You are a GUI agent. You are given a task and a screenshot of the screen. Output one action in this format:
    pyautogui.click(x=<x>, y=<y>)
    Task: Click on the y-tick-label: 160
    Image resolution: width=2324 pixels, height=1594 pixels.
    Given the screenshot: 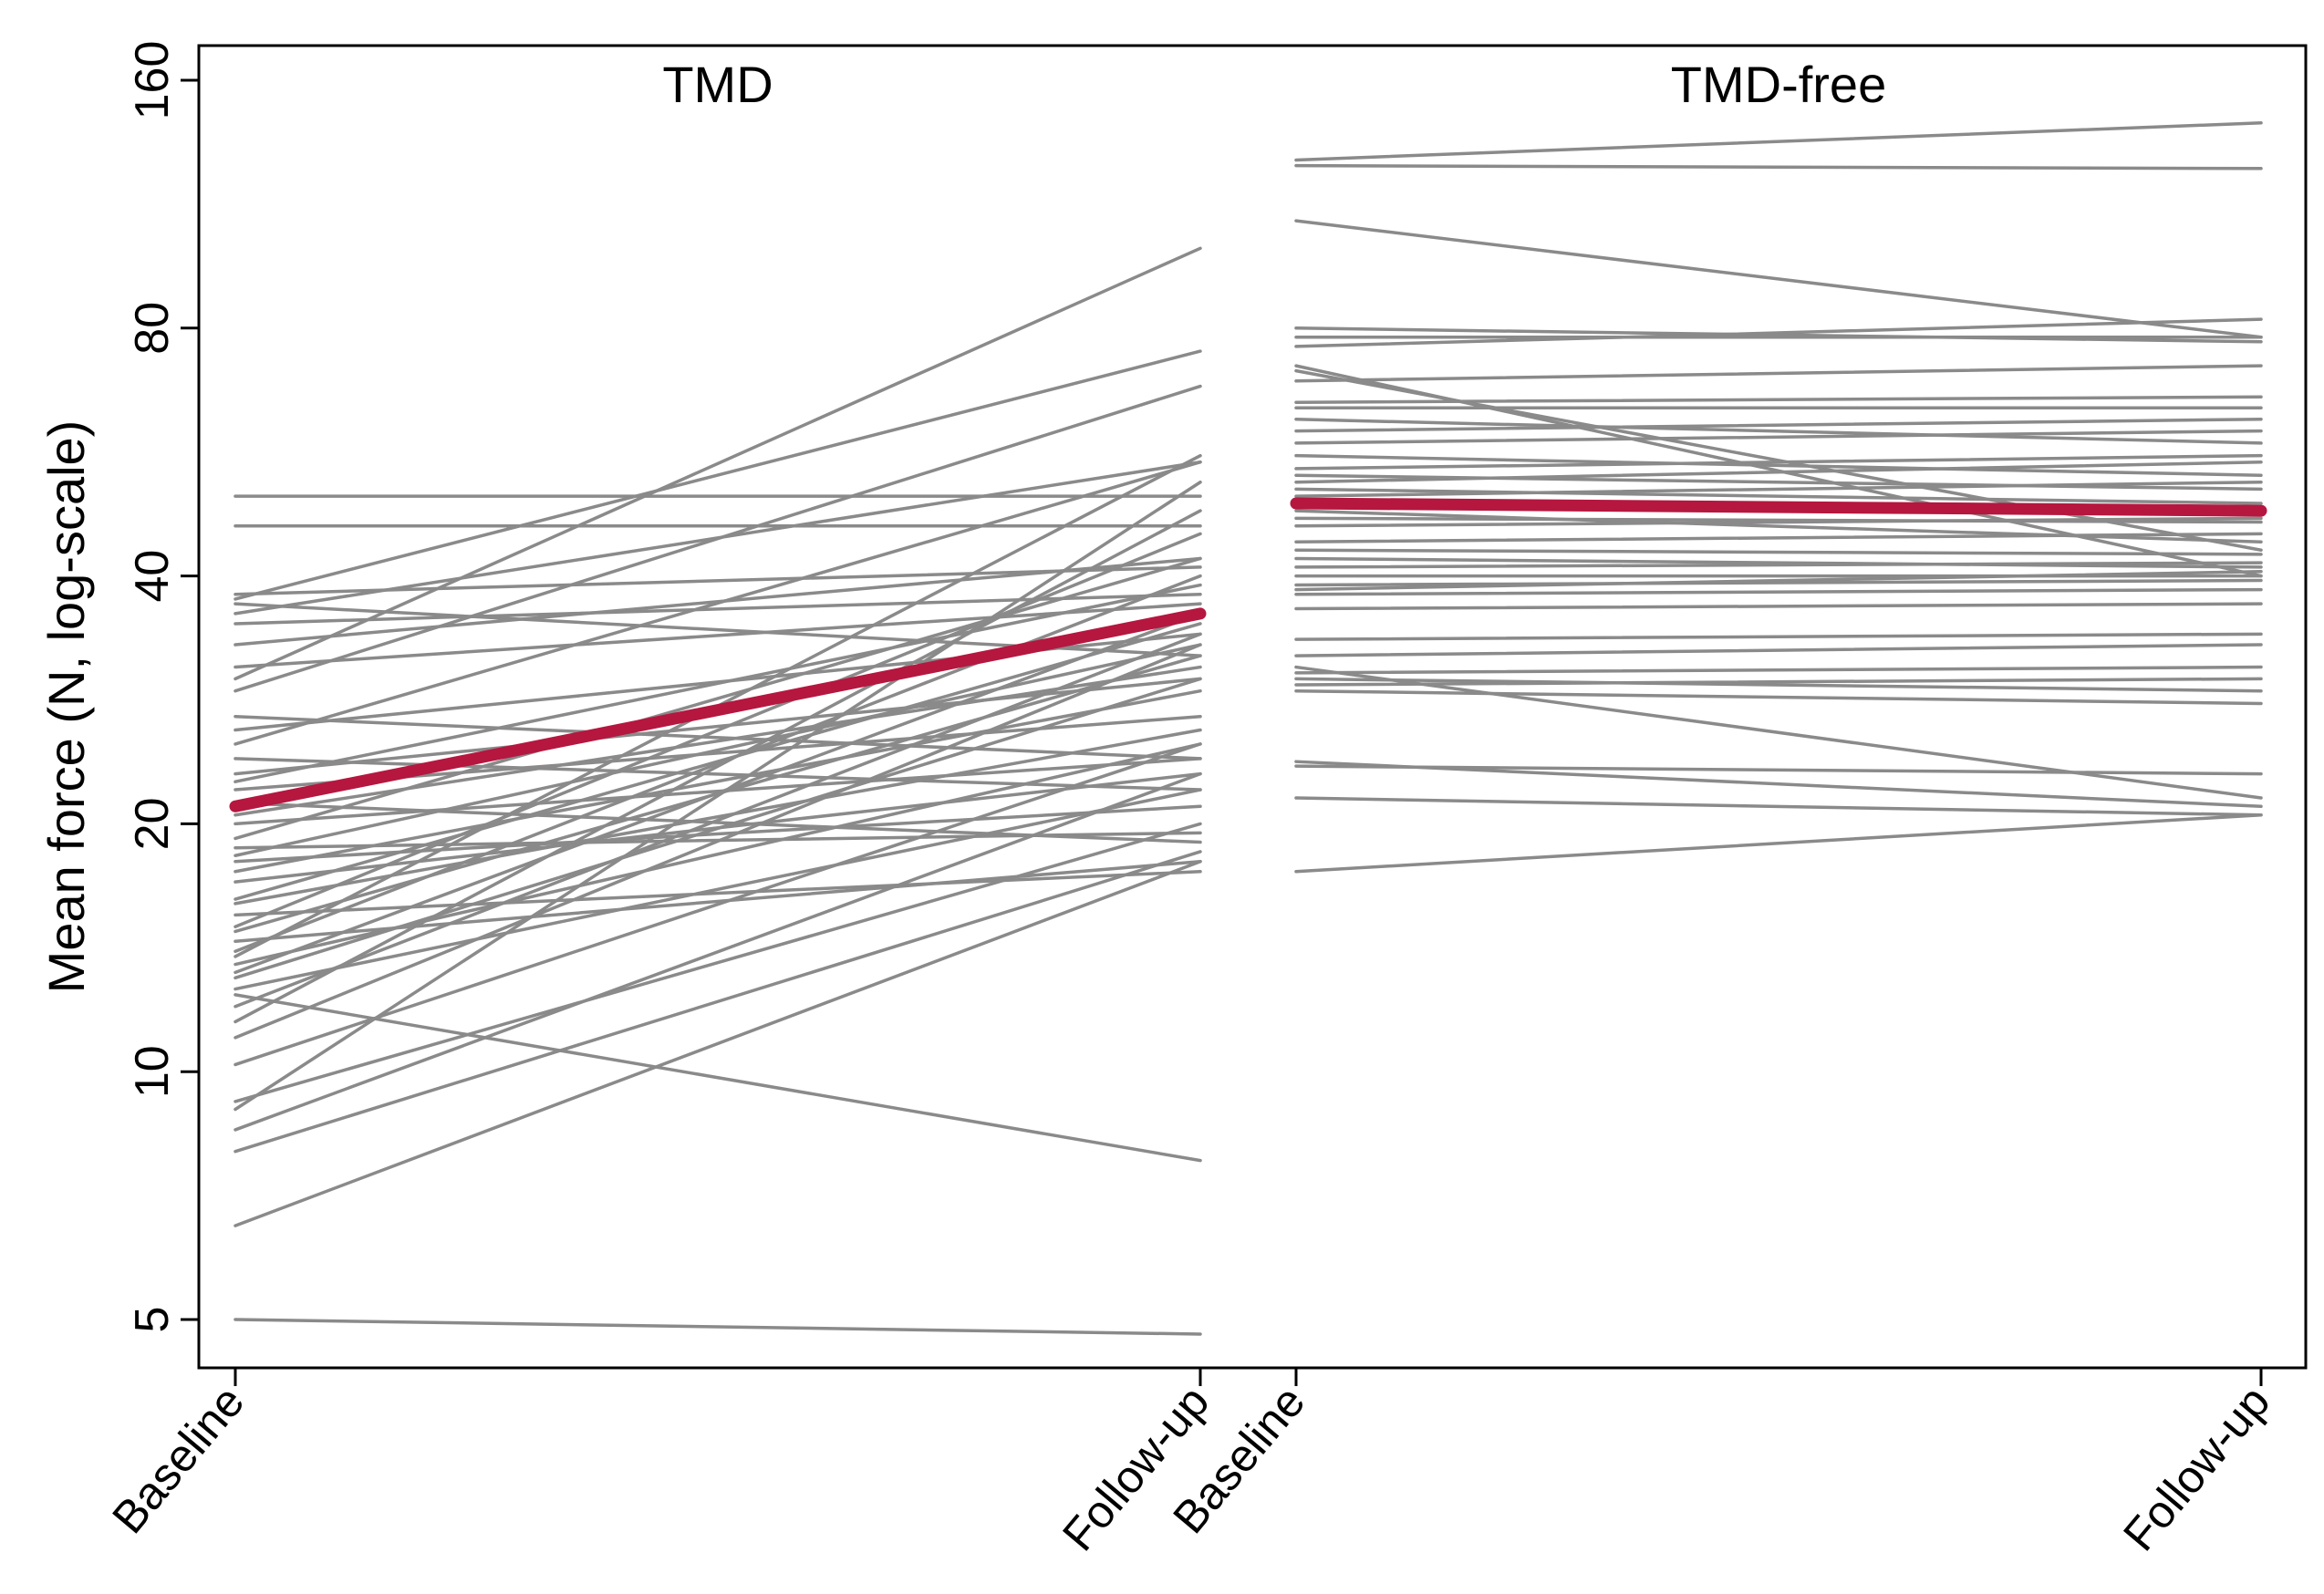 What is the action you would take?
    pyautogui.click(x=152, y=80)
    